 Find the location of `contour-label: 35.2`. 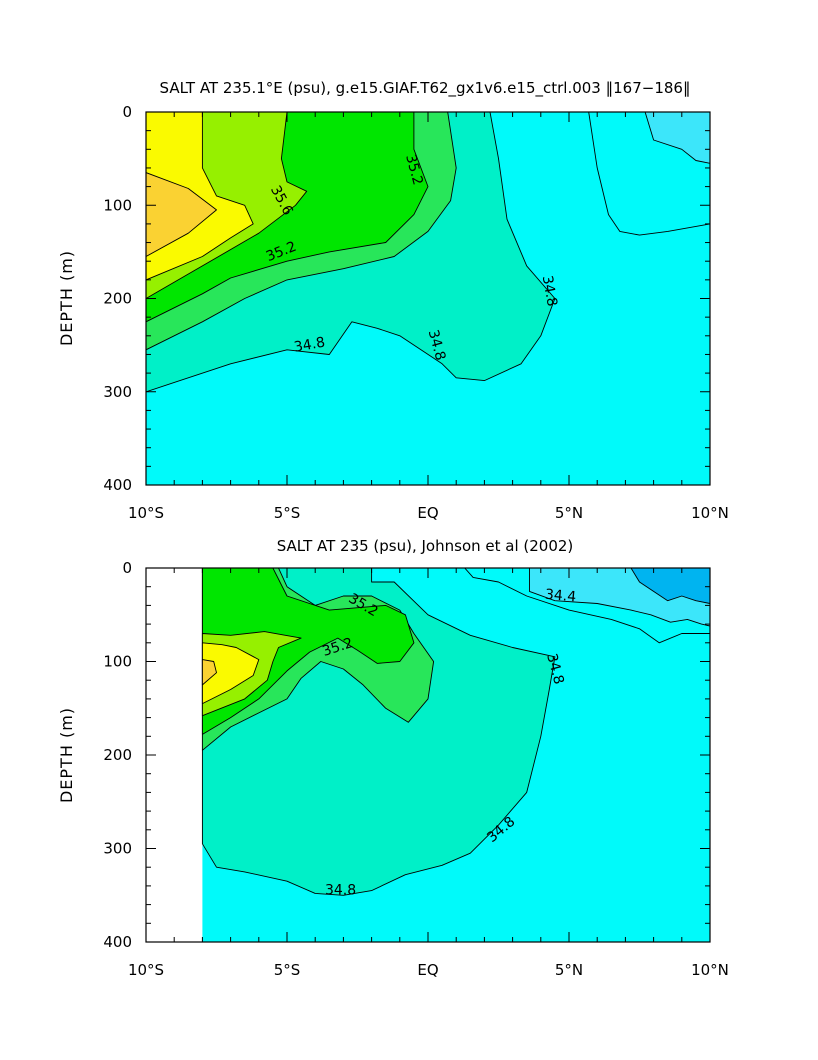

contour-label: 35.2 is located at coordinates (414, 170).